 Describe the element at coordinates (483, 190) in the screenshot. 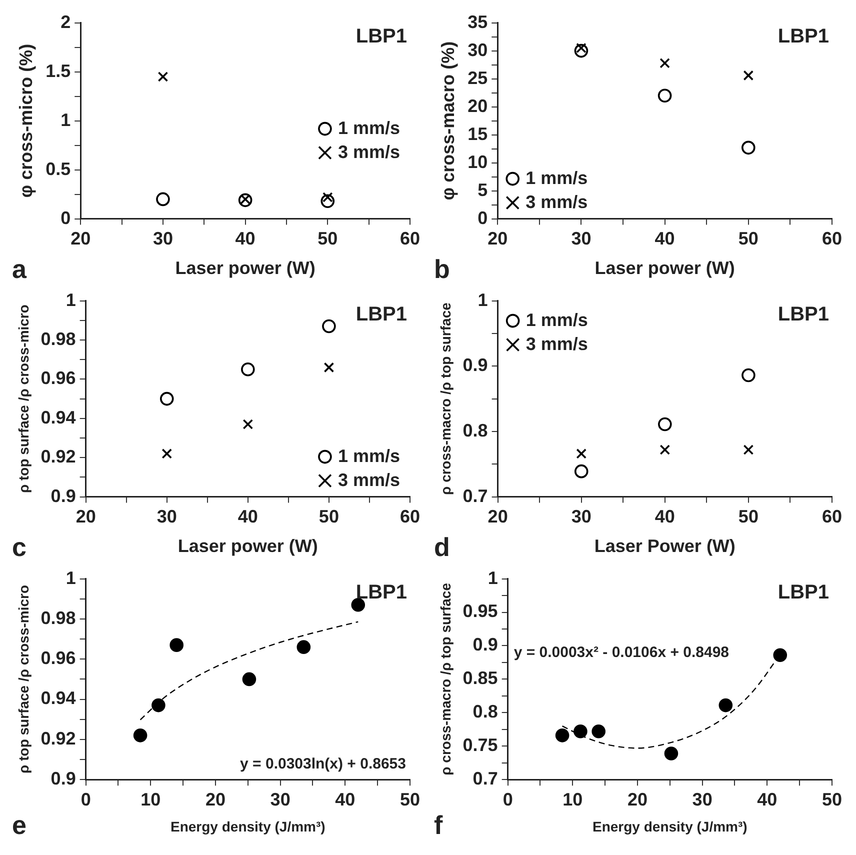

I see `y-tick-label: 5` at that location.